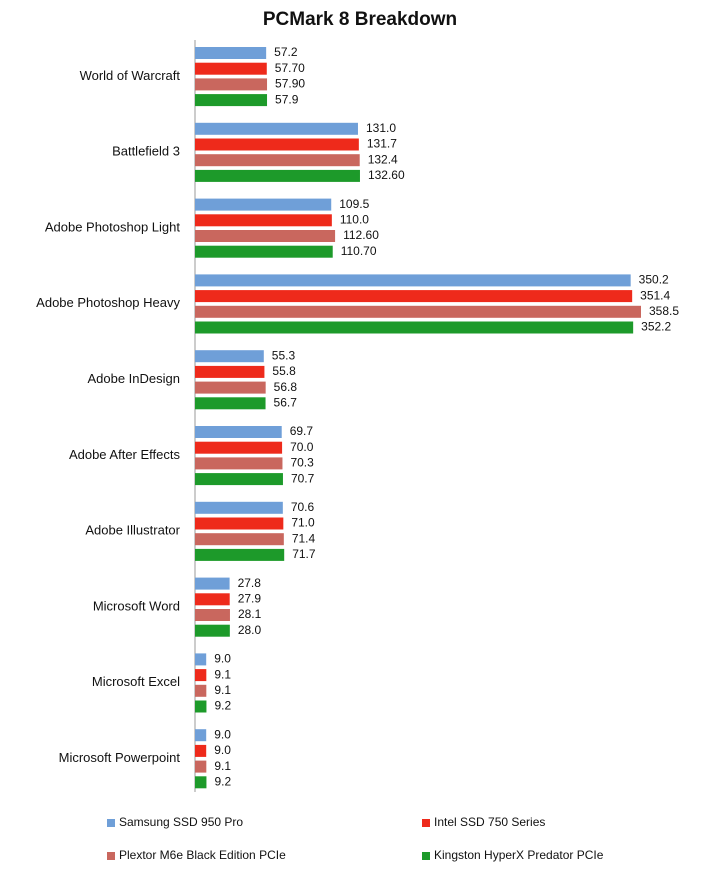 Image resolution: width=720 pixels, height=871 pixels. Describe the element at coordinates (290, 68) in the screenshot. I see `value-label: 57.70` at that location.